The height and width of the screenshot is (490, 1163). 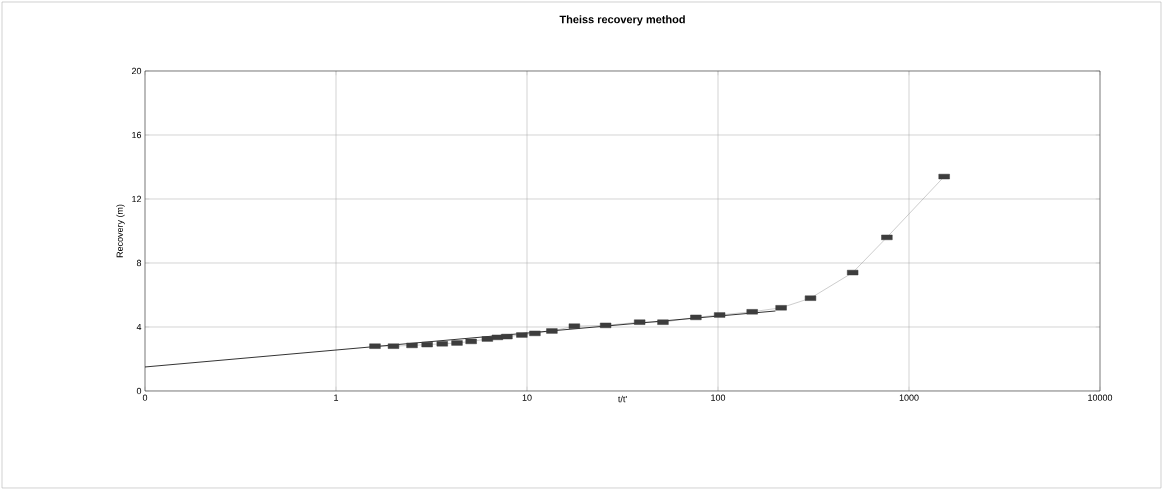 What do you see at coordinates (137, 199) in the screenshot?
I see `y-tick-label: 12` at bounding box center [137, 199].